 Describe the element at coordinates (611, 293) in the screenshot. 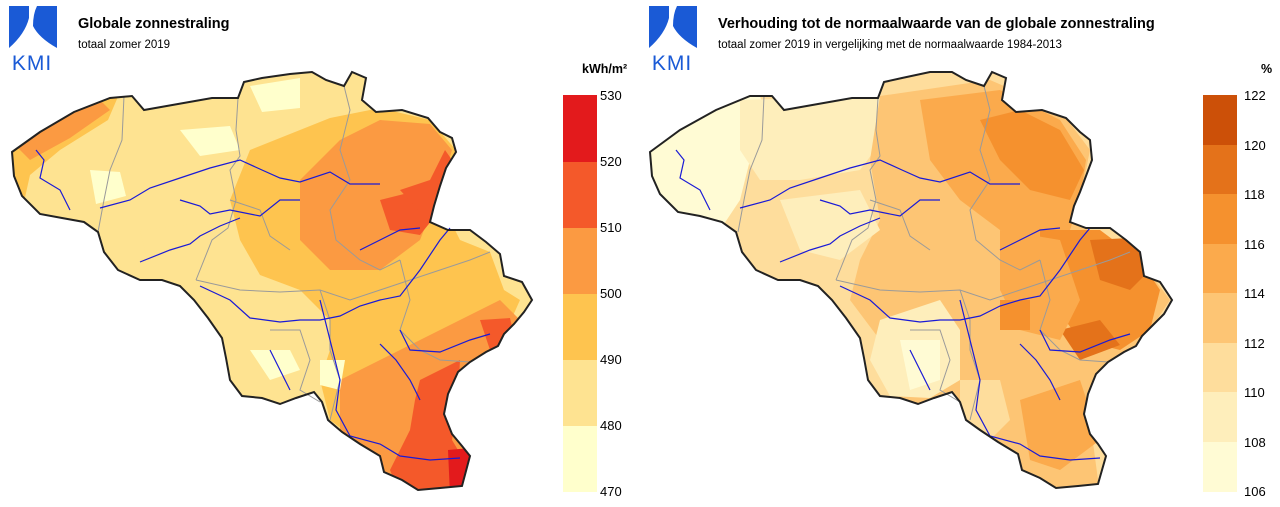

I see `legend-tick: 500` at that location.